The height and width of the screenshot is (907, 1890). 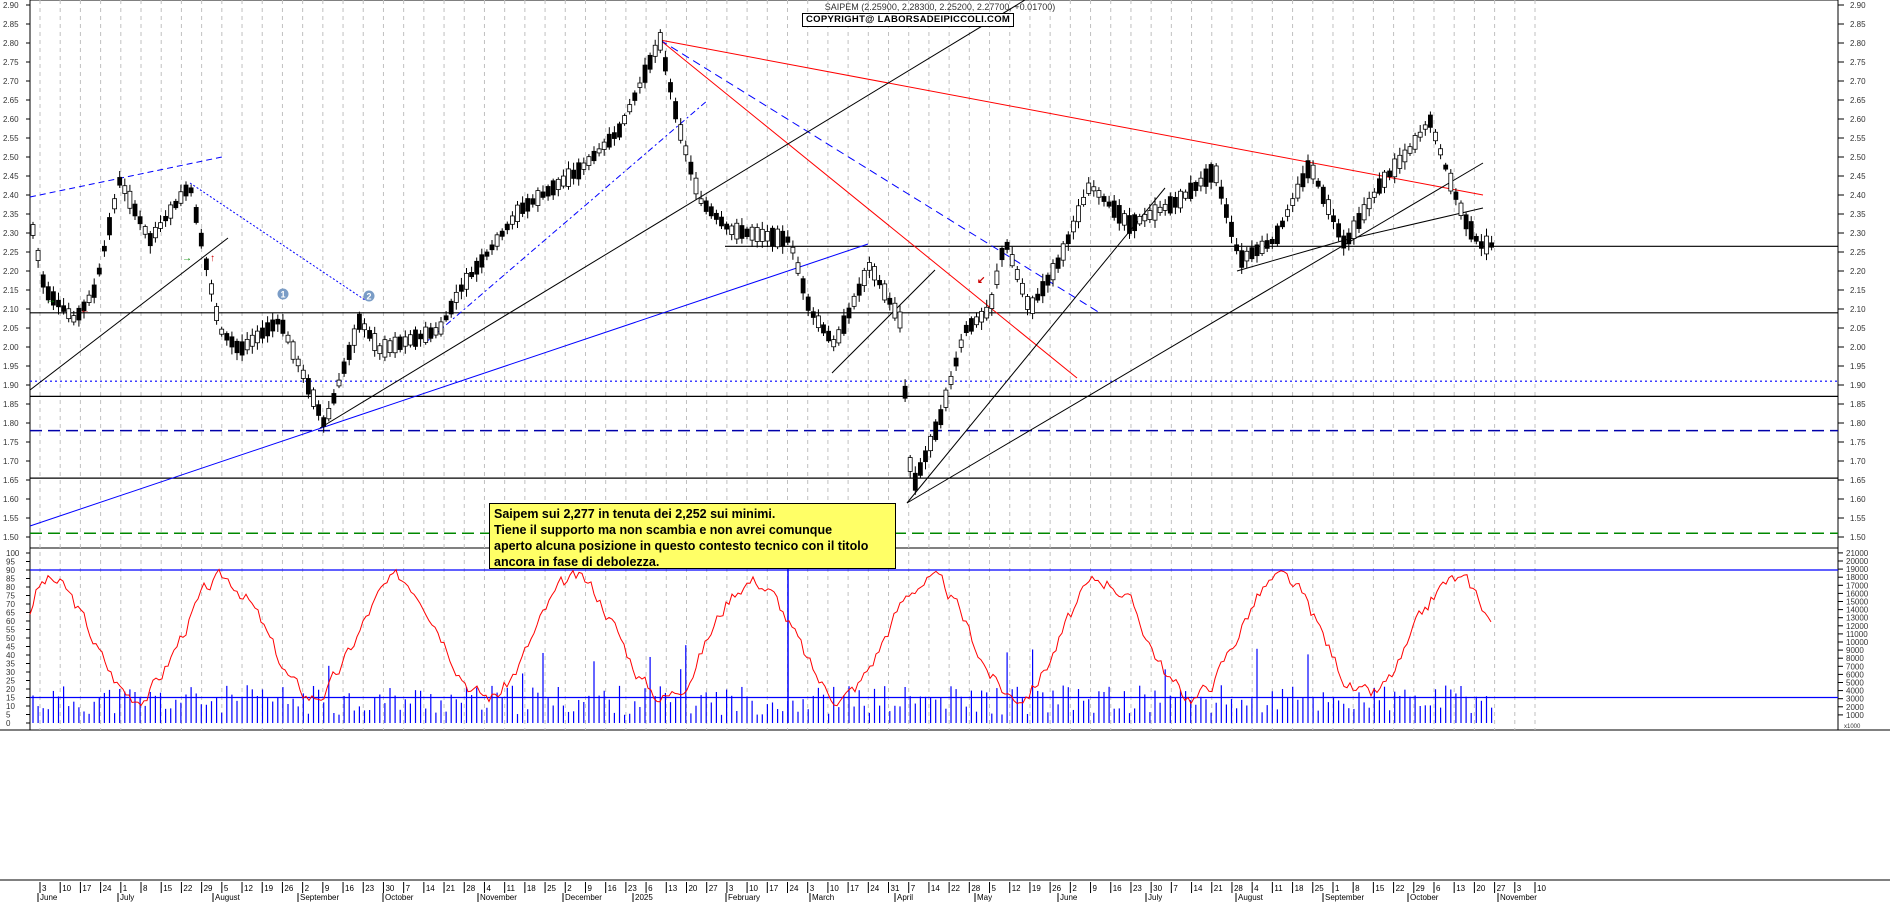 What do you see at coordinates (760, 637) in the screenshot?
I see `oscillator-line` at bounding box center [760, 637].